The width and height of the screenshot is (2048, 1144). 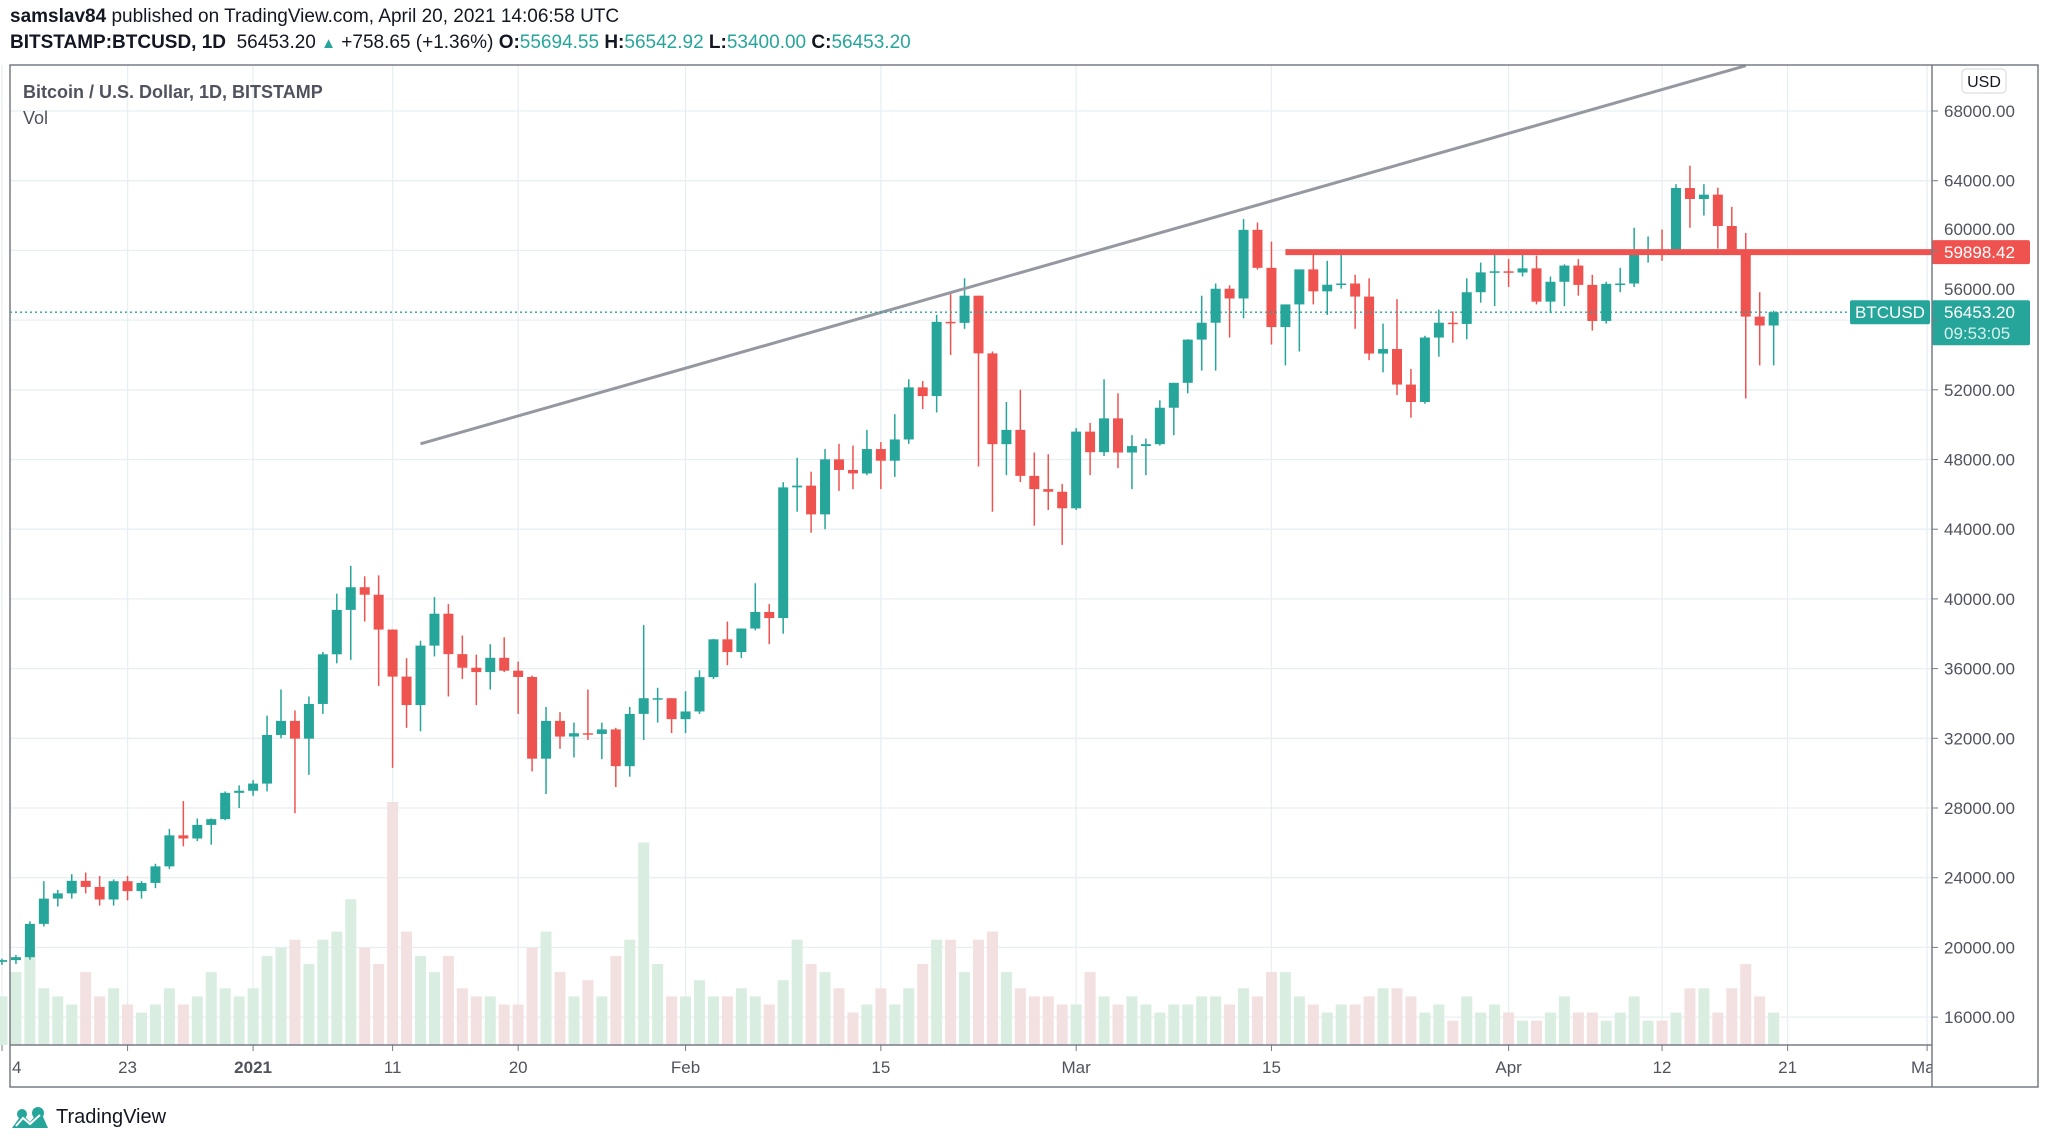 What do you see at coordinates (871, 42) in the screenshot?
I see `close-value: 56453.20` at bounding box center [871, 42].